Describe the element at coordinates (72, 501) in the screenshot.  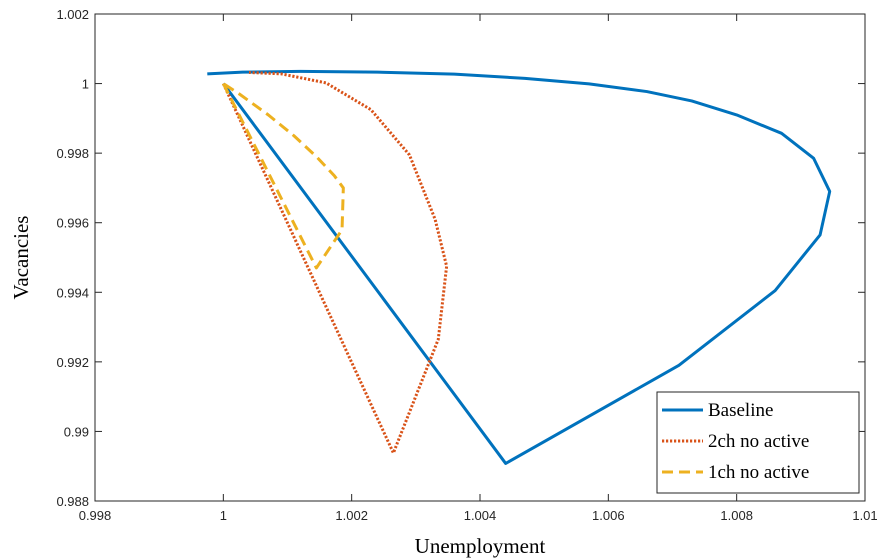
I see `y-tick-label: 0.988` at that location.